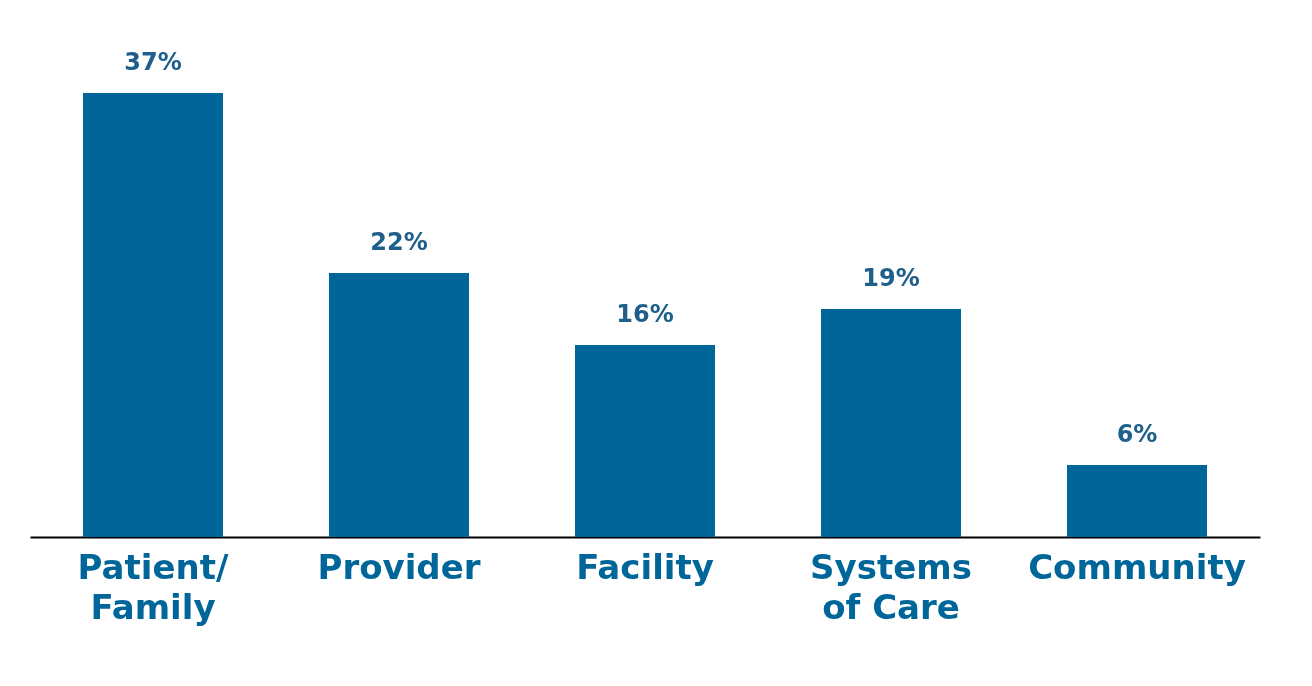 This screenshot has height=686, width=1312. What do you see at coordinates (891, 278) in the screenshot?
I see `data-label: 19%` at bounding box center [891, 278].